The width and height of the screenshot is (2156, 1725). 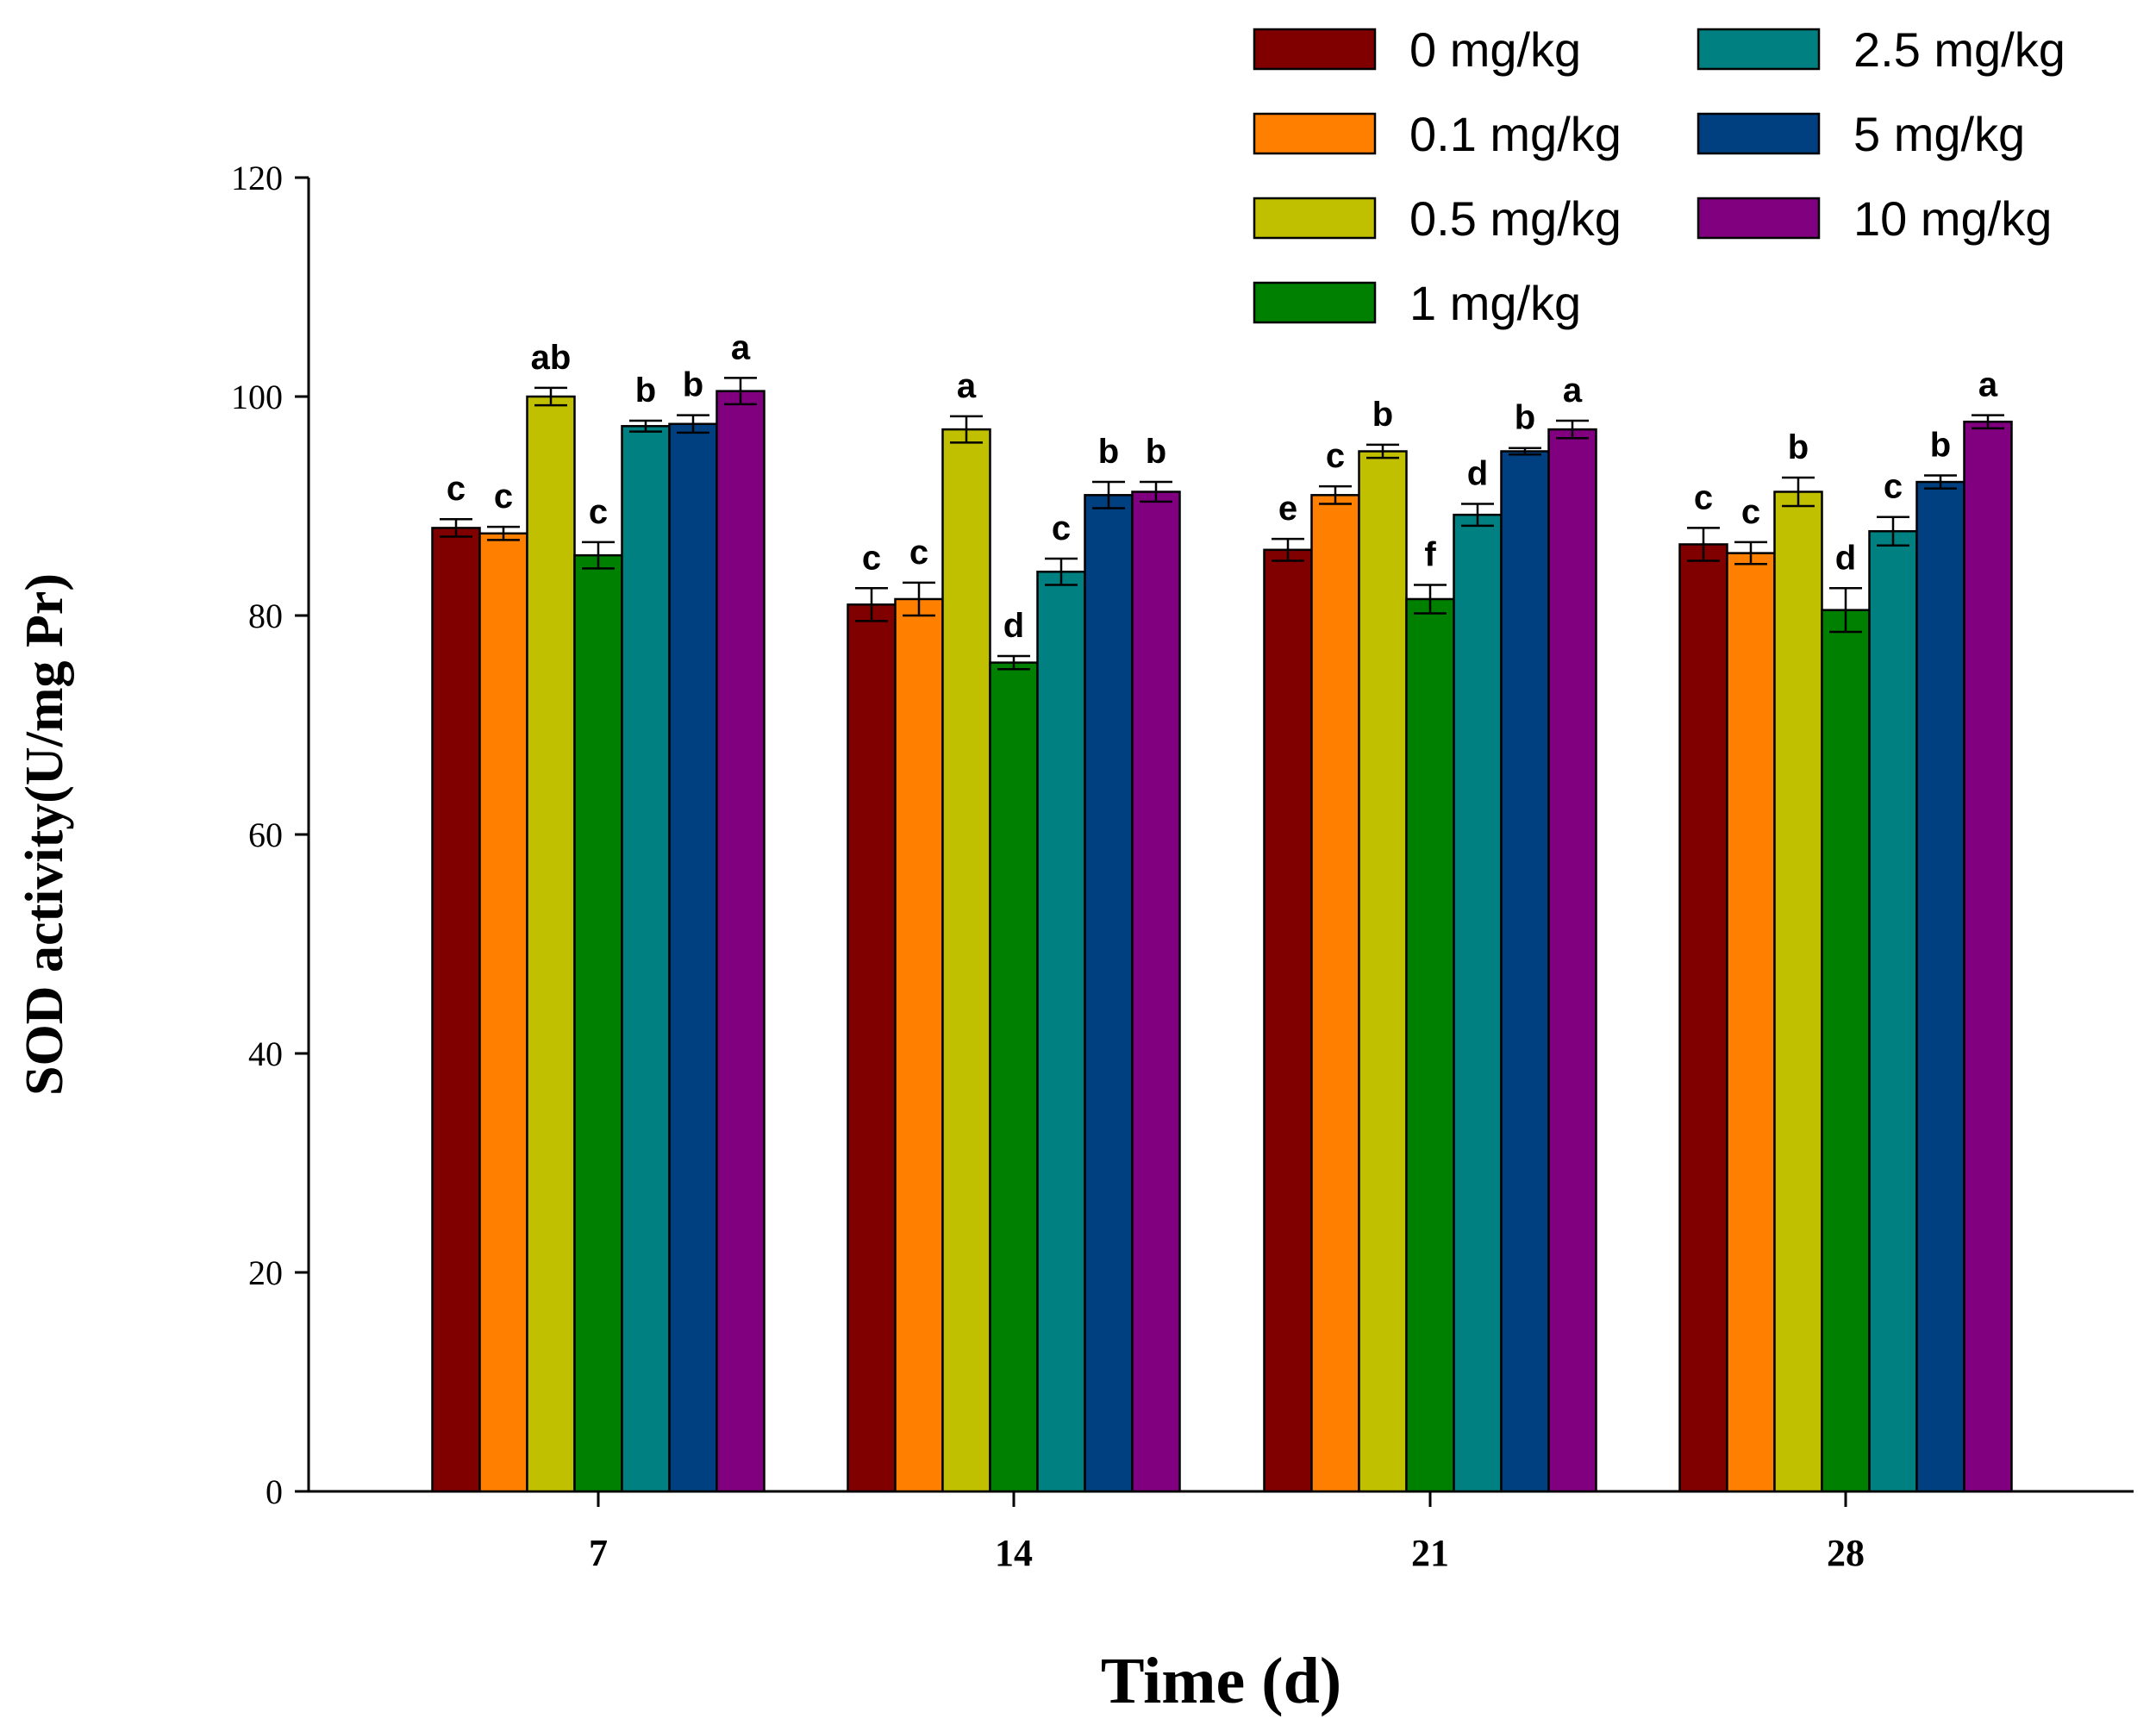 I want to click on legend-label: 10 mg/kg, so click(x=1952, y=218).